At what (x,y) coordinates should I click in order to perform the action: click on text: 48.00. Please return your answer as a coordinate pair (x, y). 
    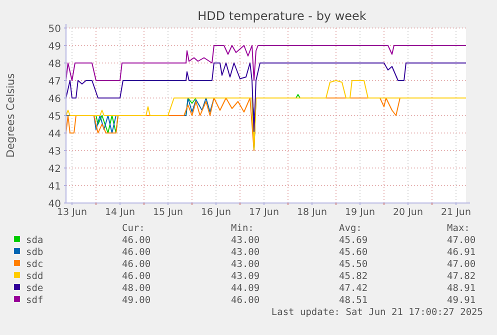
    Looking at the image, I should click on (136, 288).